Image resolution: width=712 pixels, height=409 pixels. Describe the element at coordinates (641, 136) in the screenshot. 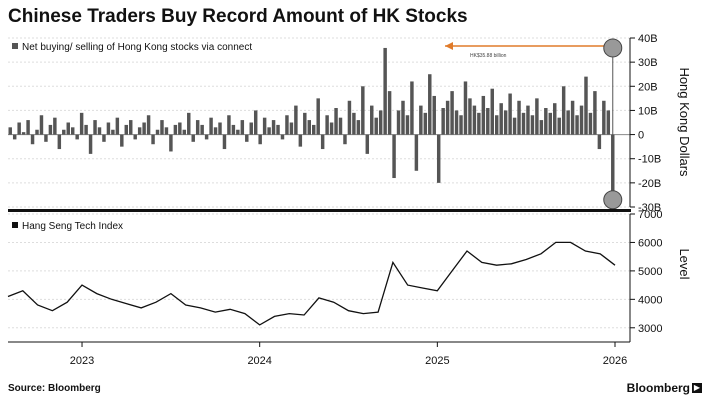

I see `top-tick-label: 0` at that location.